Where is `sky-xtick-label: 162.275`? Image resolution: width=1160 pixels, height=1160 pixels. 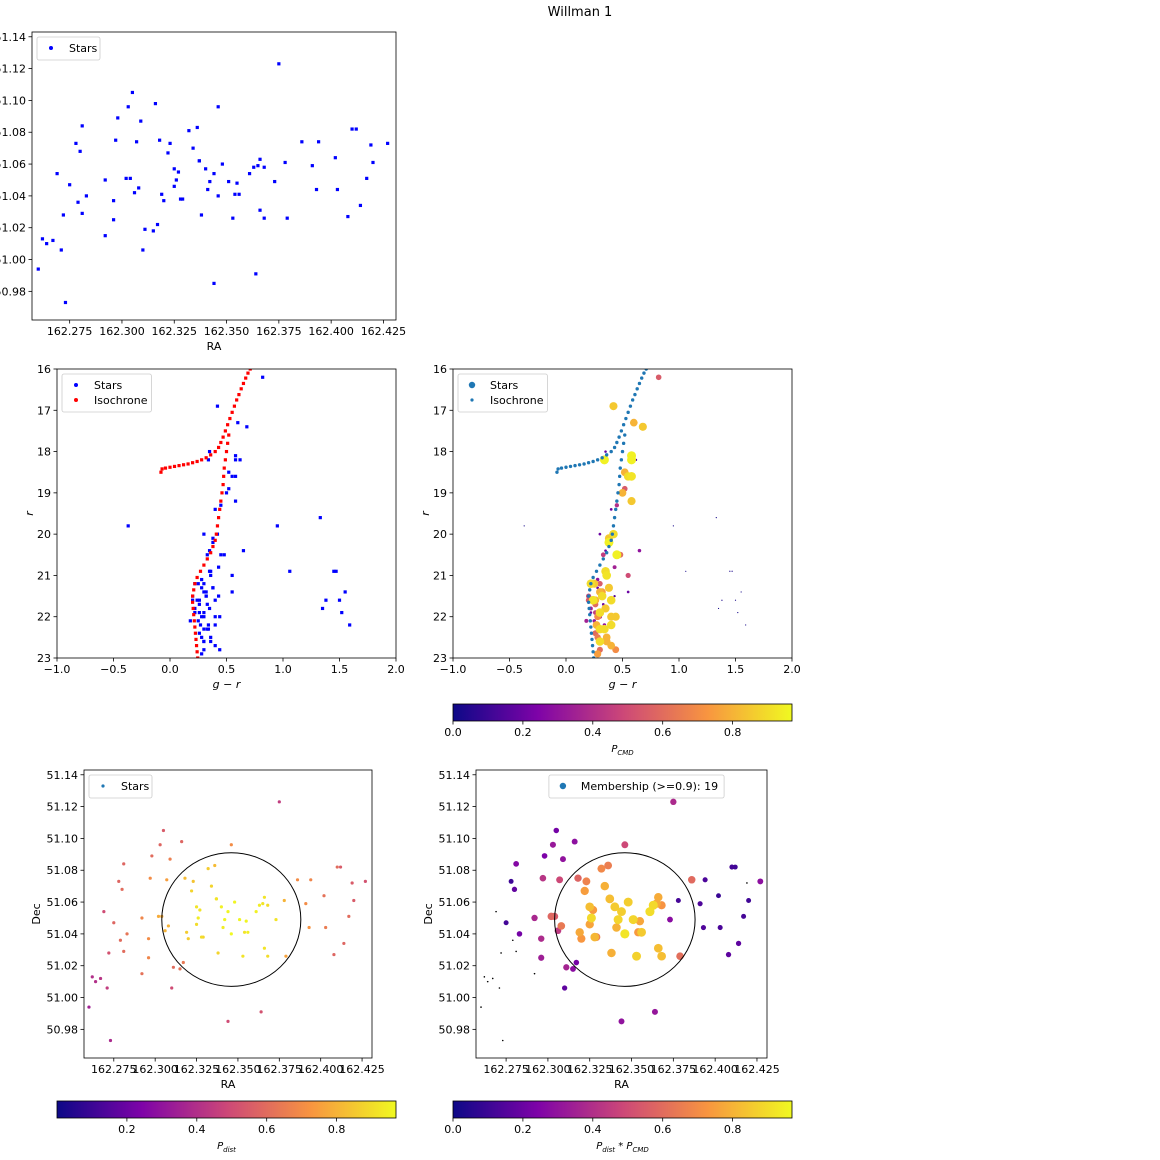 sky-xtick-label: 162.275 is located at coordinates (70, 331).